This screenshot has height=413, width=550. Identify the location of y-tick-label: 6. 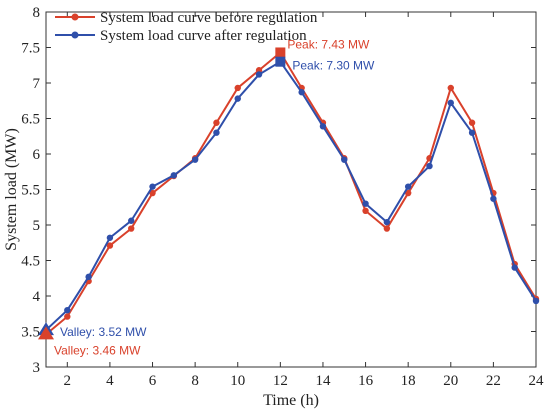
(37, 155).